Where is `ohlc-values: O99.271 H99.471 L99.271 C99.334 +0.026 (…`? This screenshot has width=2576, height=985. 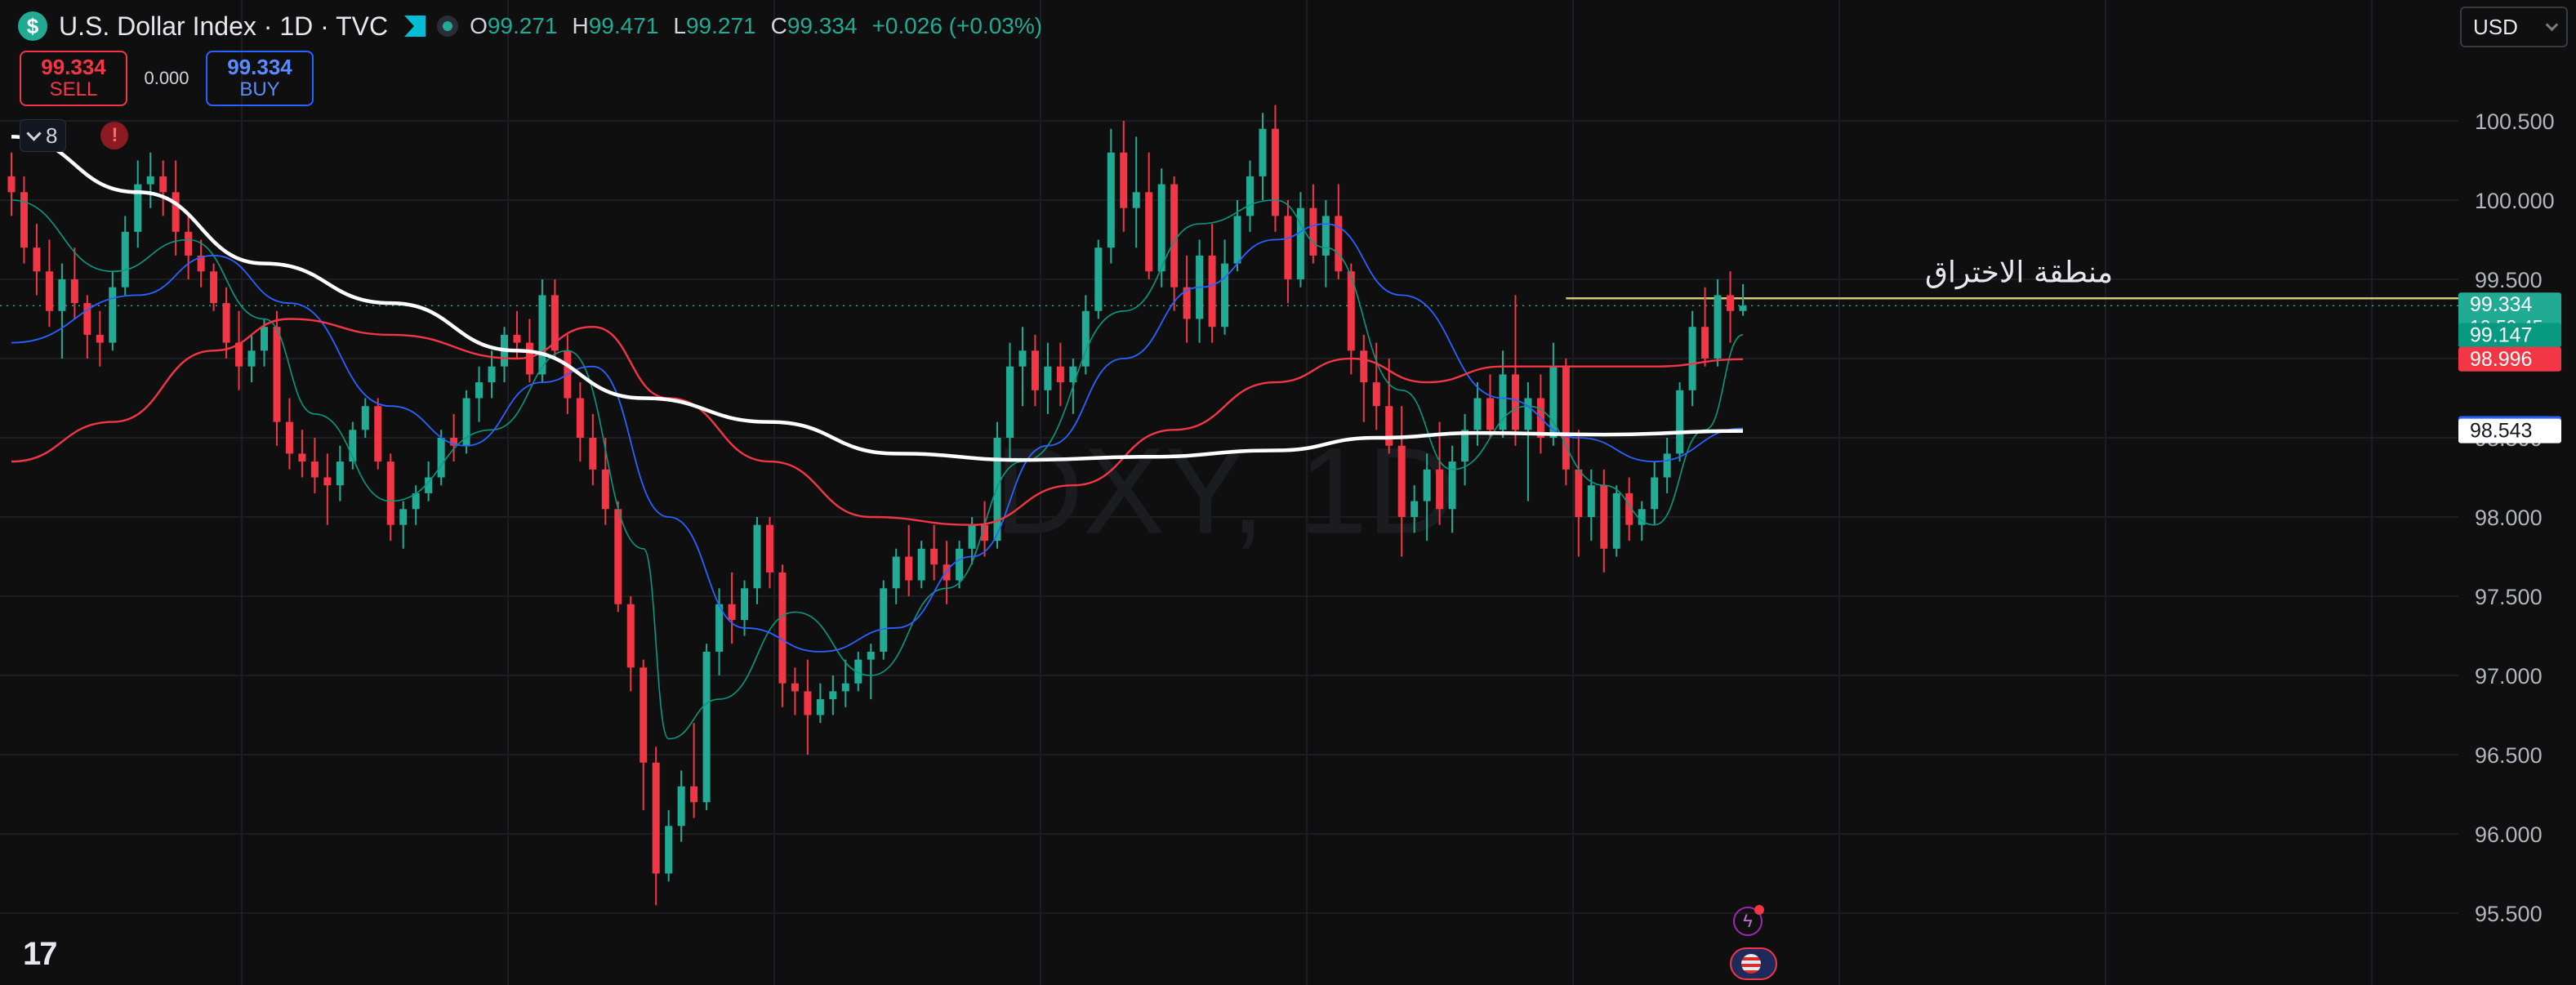 ohlc-values: O99.271 H99.471 L99.271 C99.334 +0.026 (… is located at coordinates (756, 26).